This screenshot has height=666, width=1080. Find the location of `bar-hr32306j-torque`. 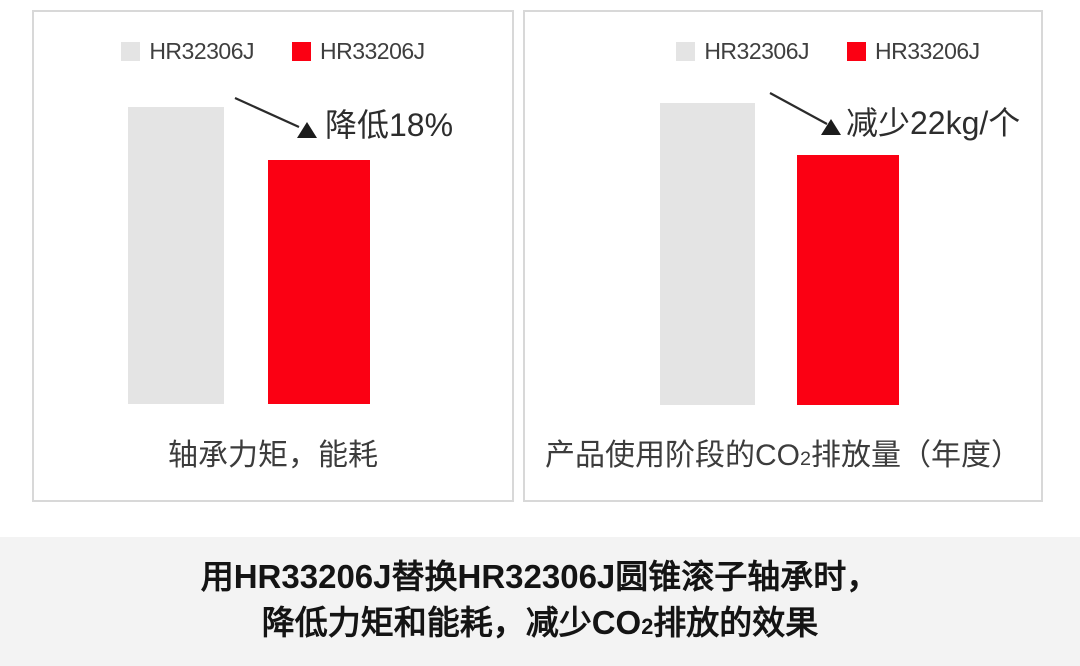

bar-hr32306j-torque is located at coordinates (176, 255).